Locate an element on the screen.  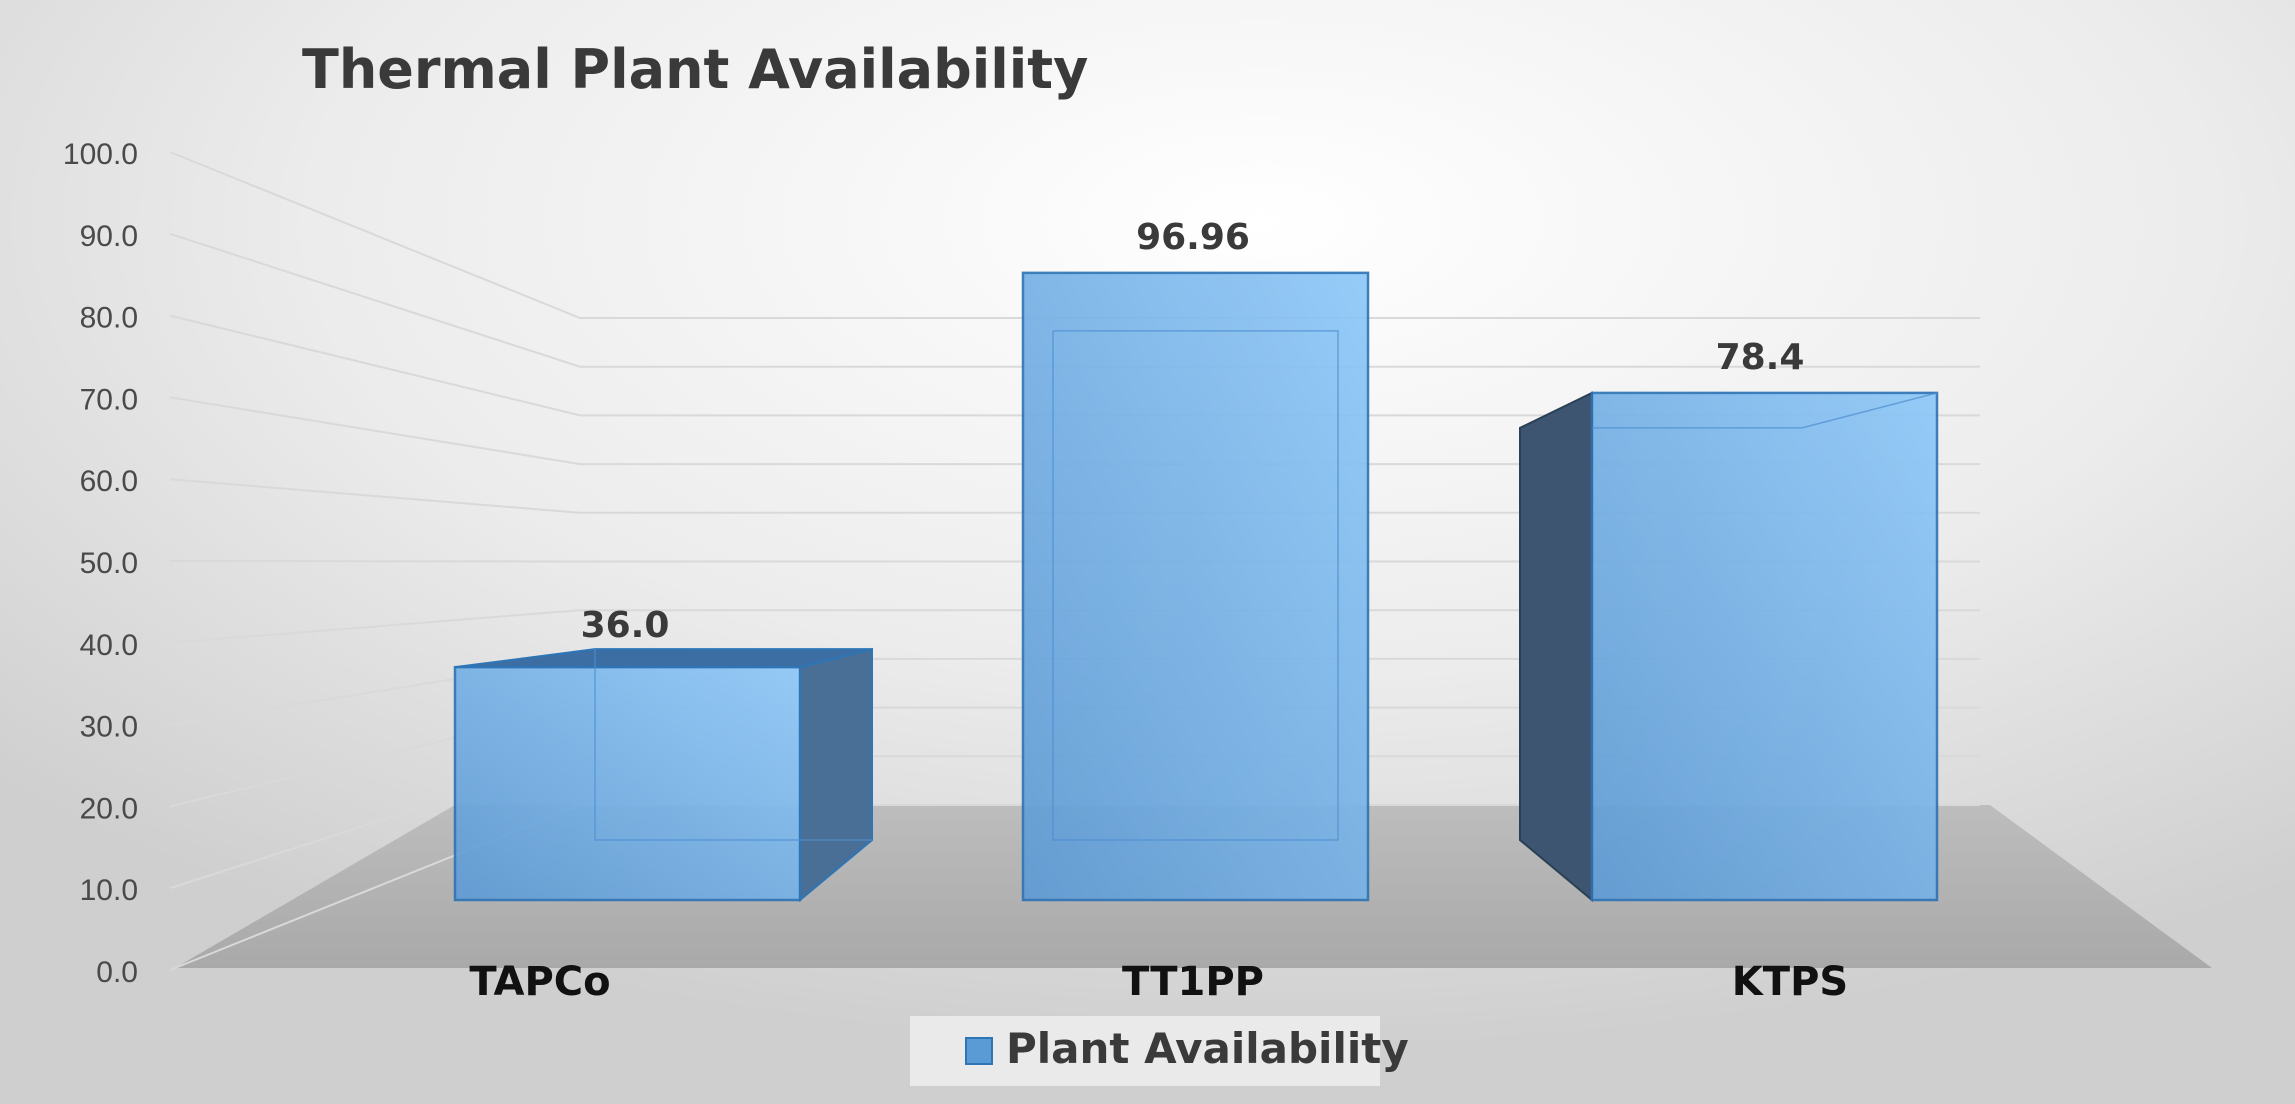
data-label: 36.0 is located at coordinates (625, 625).